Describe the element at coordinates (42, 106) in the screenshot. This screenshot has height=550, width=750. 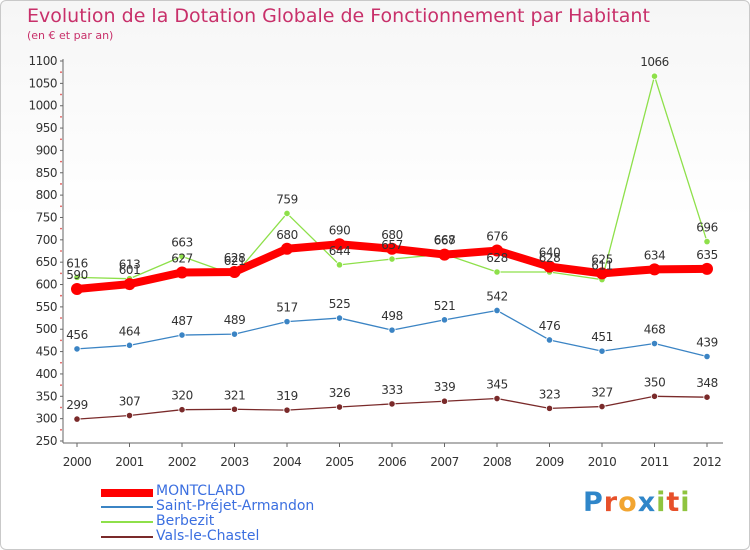
I see `y-tick-label: 1000` at that location.